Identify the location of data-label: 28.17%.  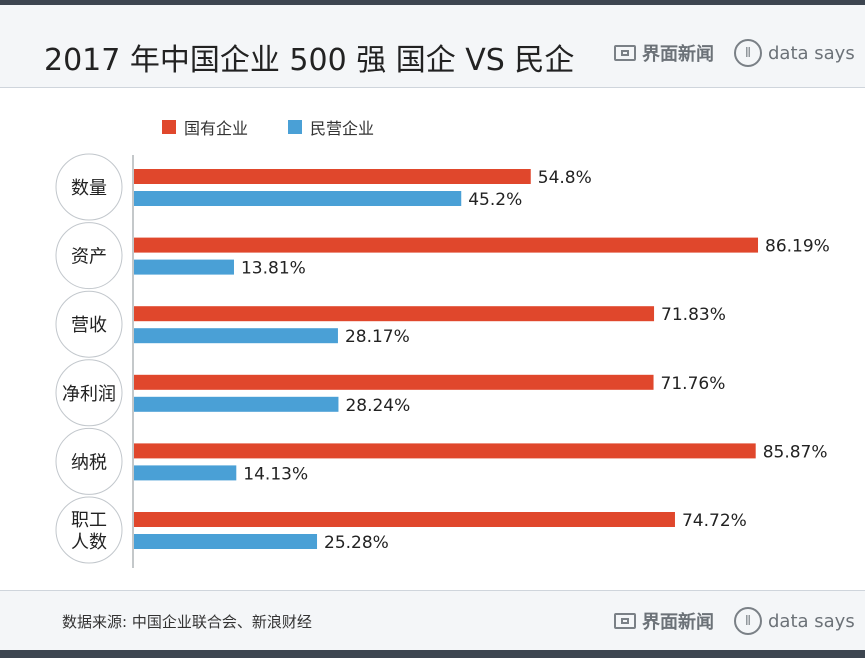
(377, 337).